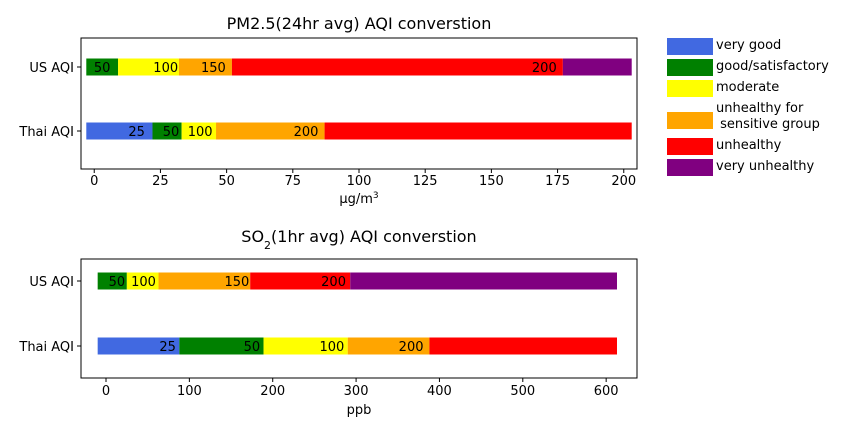  What do you see at coordinates (252, 236) in the screenshot?
I see `chart-title-main: SO` at bounding box center [252, 236].